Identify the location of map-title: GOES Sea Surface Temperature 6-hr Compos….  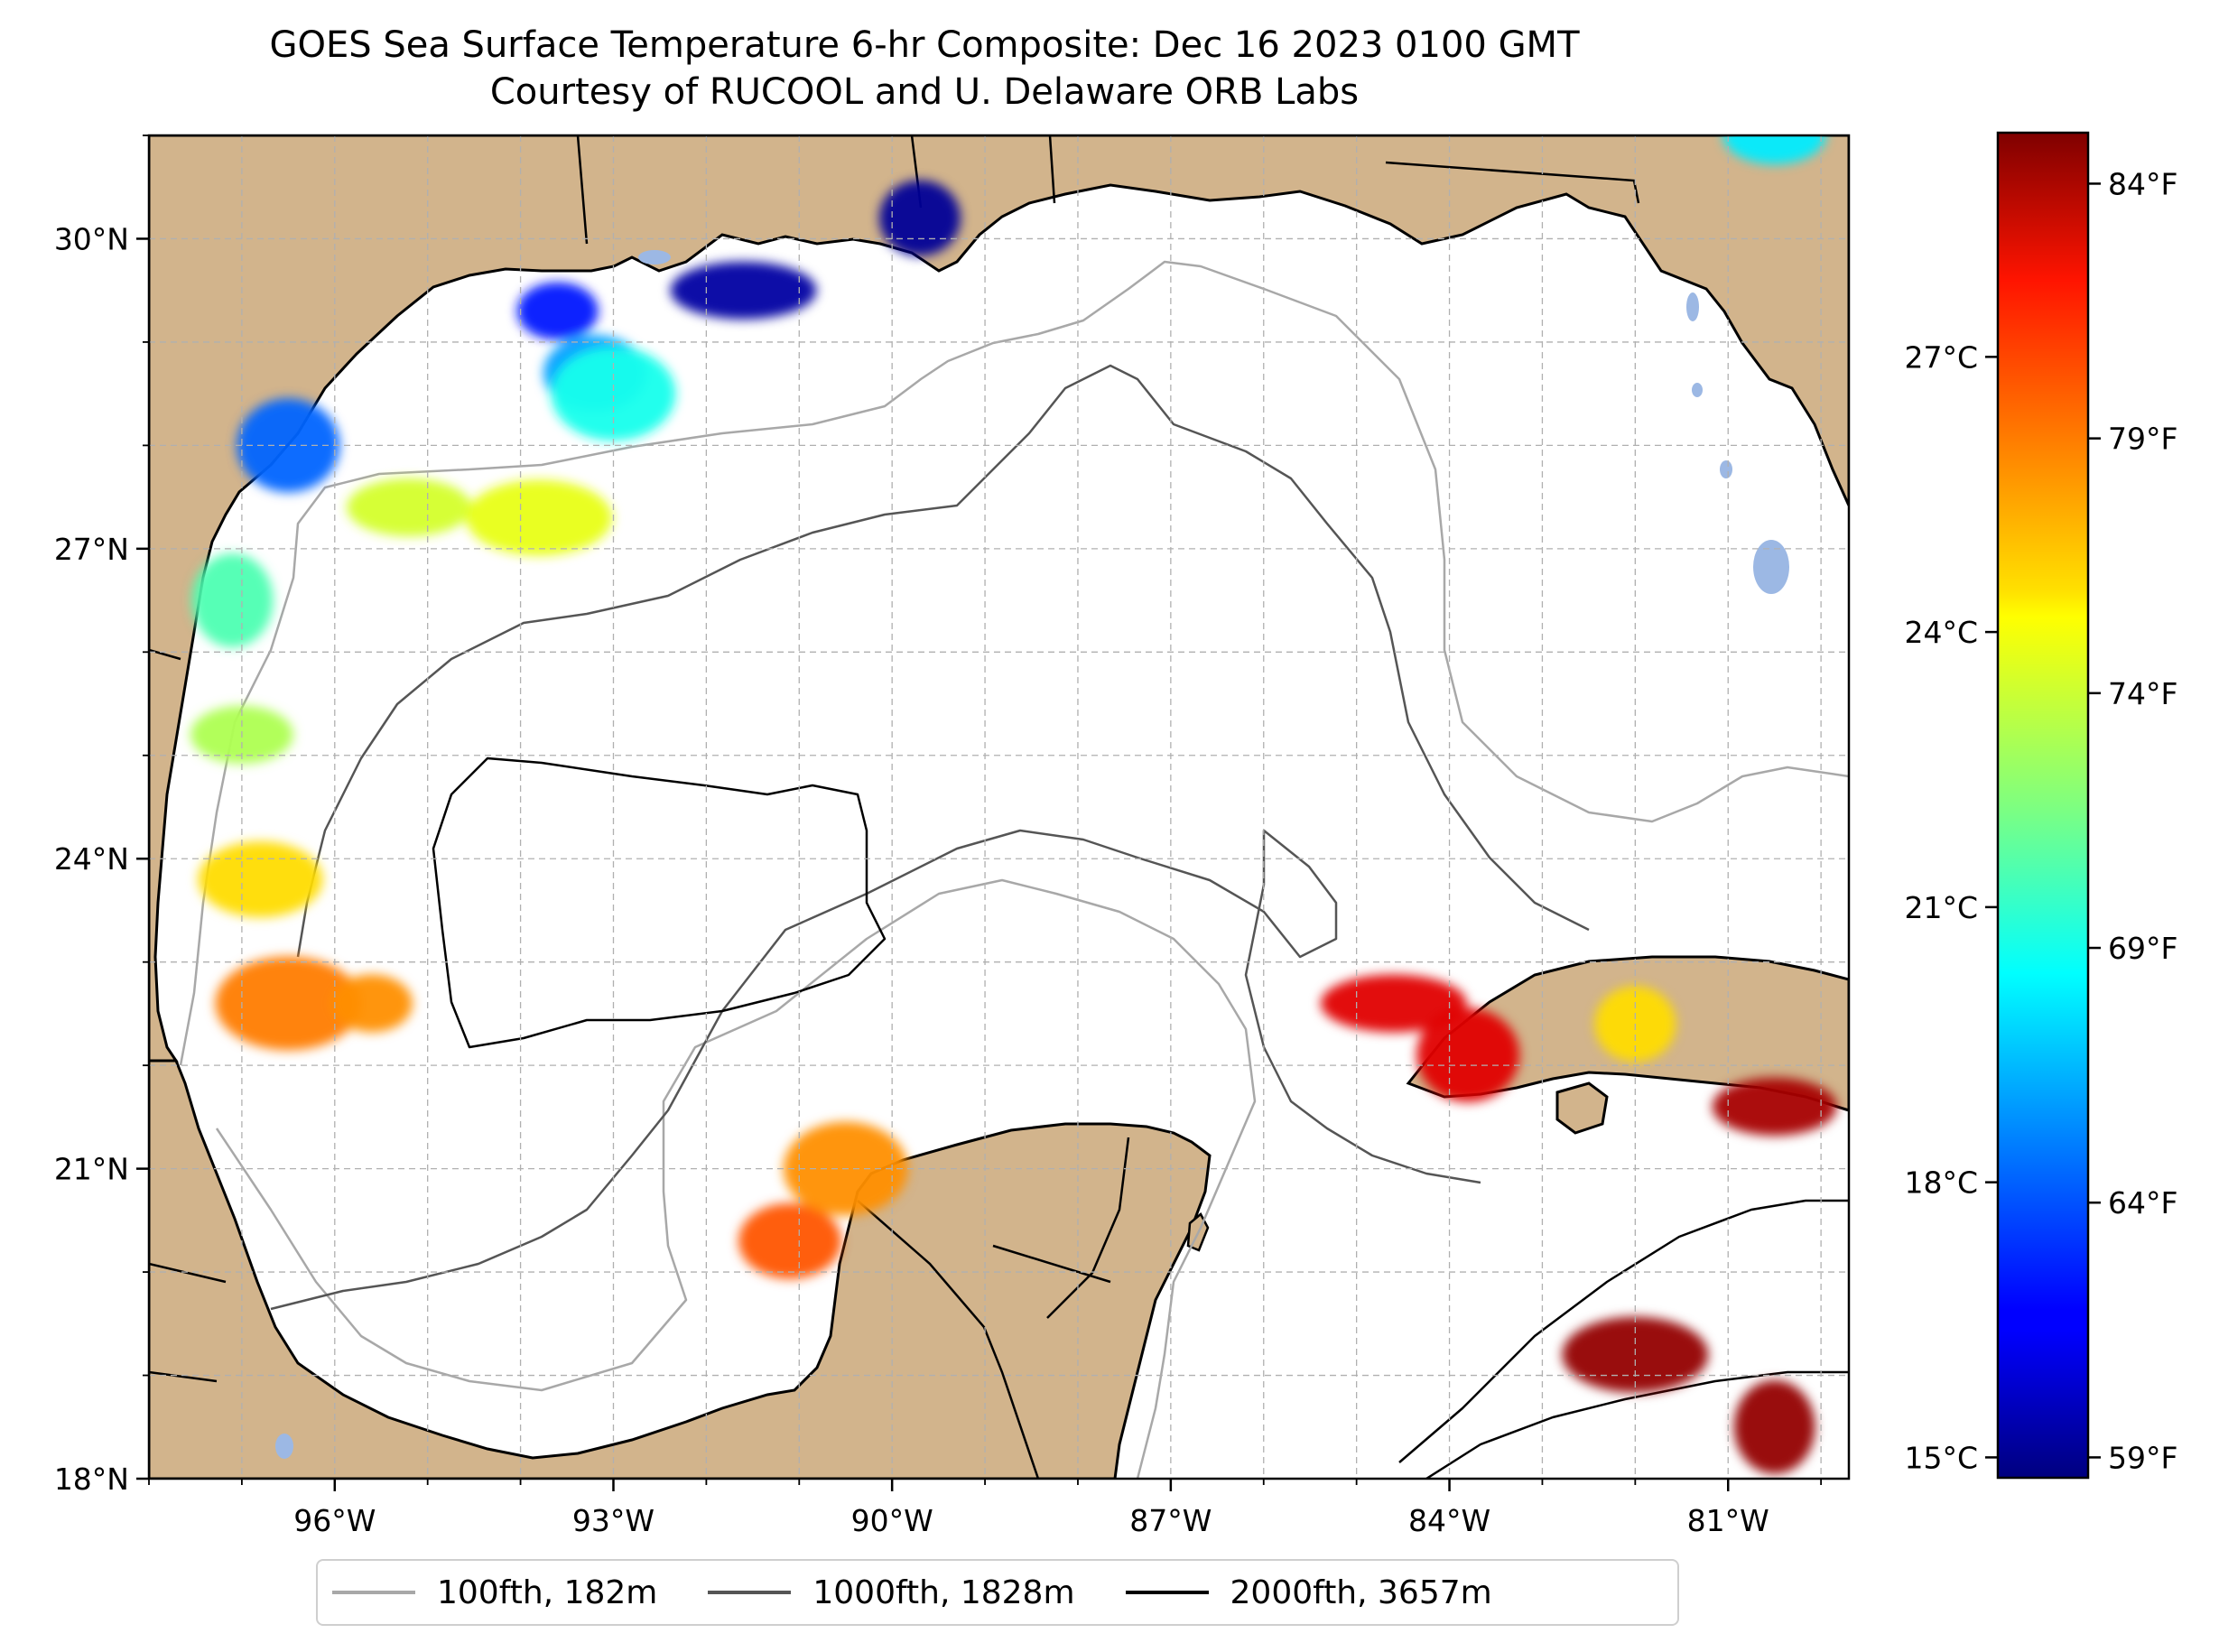
(925, 45).